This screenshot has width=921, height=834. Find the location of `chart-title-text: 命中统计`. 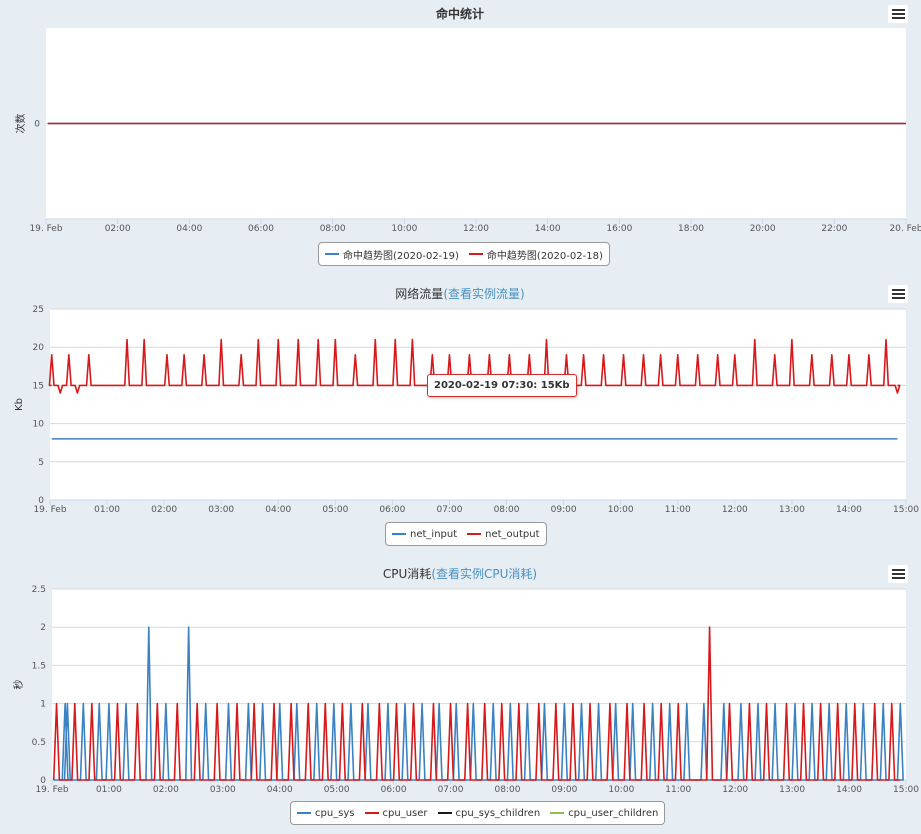

chart-title-text: 命中统计 is located at coordinates (459, 13).